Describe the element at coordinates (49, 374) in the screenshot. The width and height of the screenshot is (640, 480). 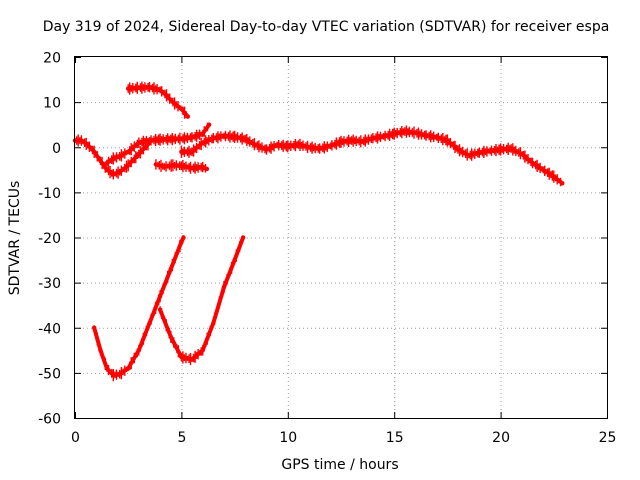
I see `y-tick-label: -50` at that location.